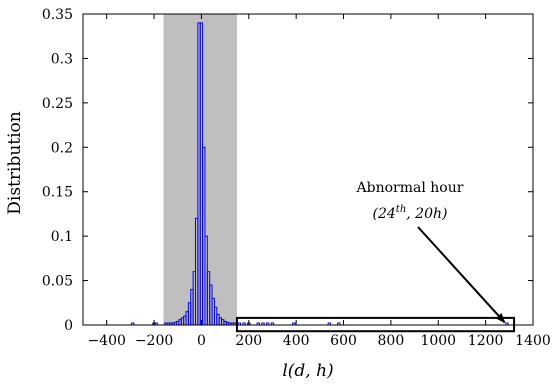 This screenshot has width=552, height=387. I want to click on annotation-arrow, so click(461, 275).